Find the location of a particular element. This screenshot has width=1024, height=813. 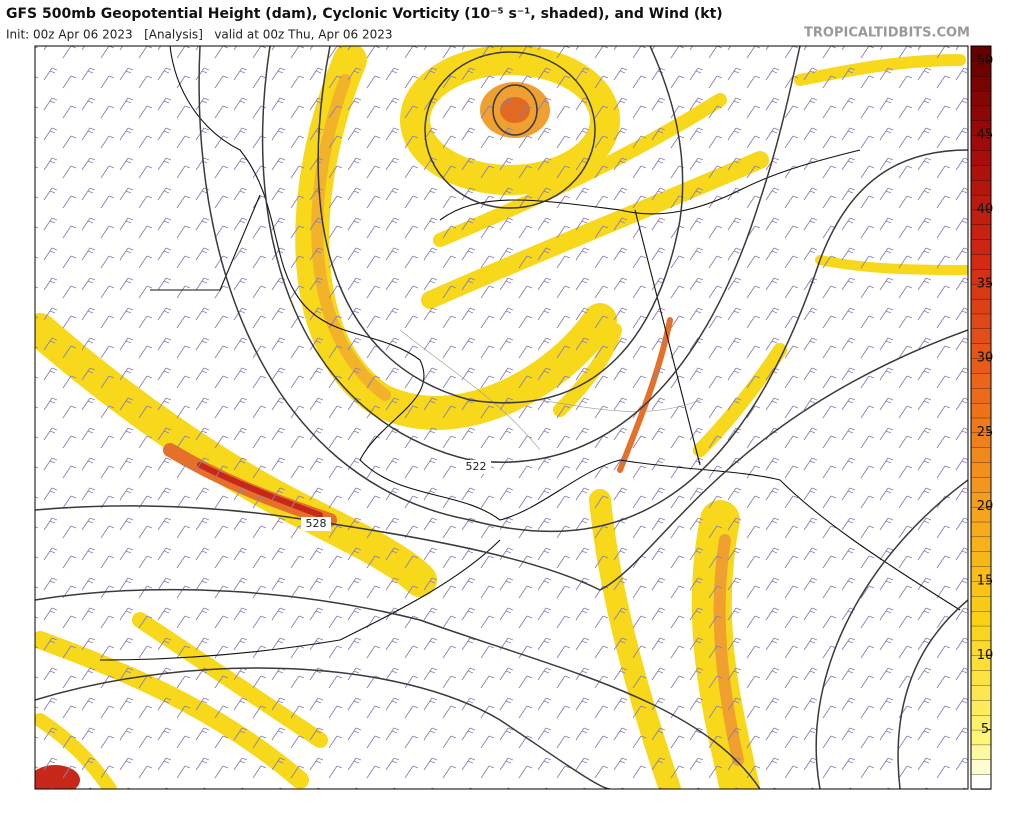

colorbar-tick-label: 15 is located at coordinates (985, 580).